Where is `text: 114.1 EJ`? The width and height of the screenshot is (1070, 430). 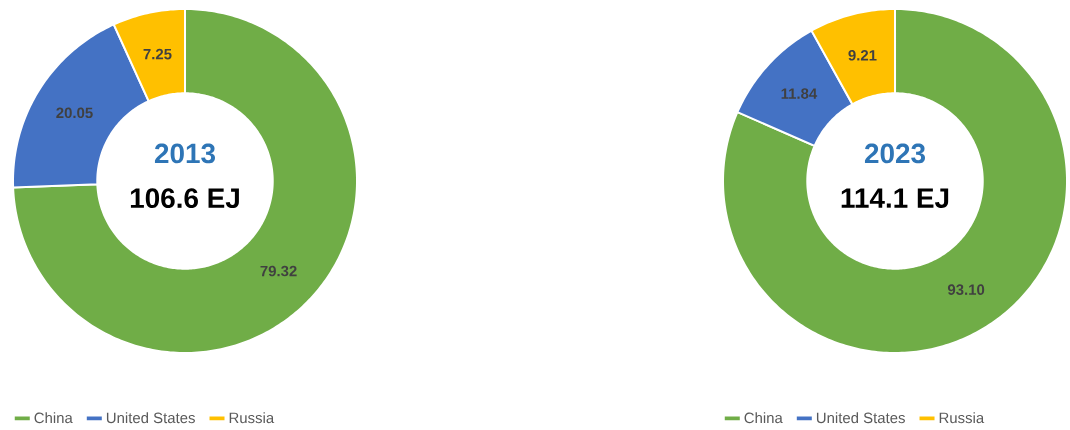 text: 114.1 EJ is located at coordinates (895, 198).